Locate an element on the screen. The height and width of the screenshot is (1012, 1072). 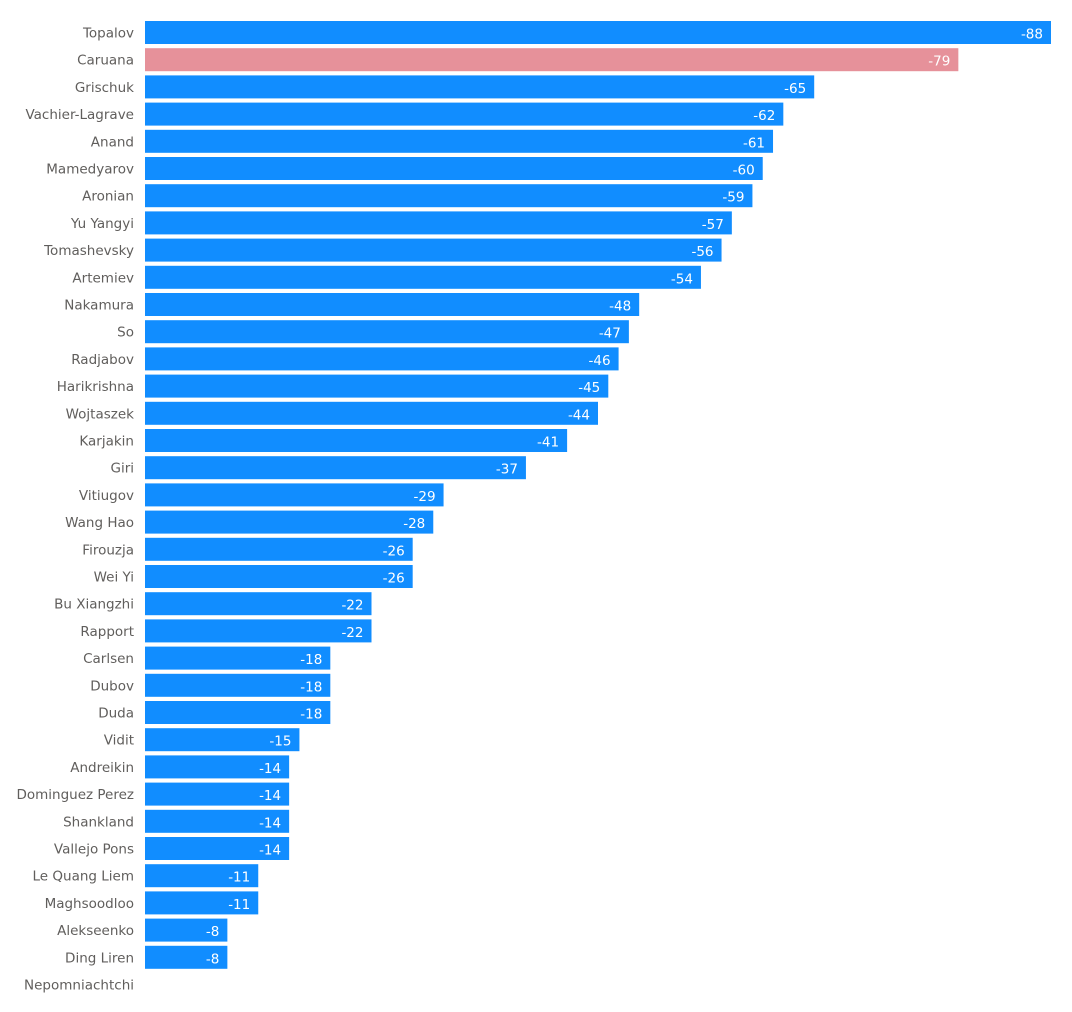
data-label: -29 is located at coordinates (425, 497).